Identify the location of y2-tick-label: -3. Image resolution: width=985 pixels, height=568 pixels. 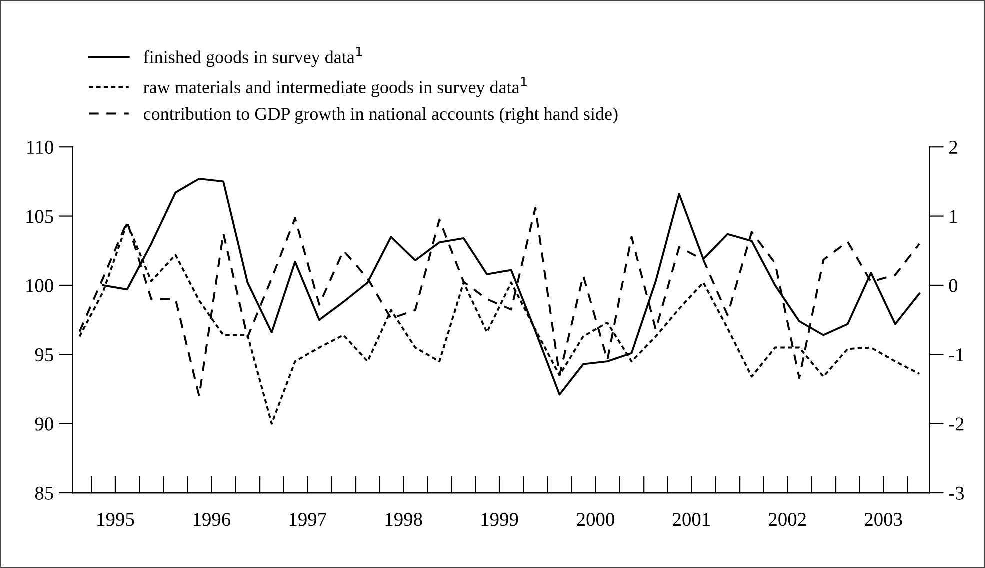
(956, 493).